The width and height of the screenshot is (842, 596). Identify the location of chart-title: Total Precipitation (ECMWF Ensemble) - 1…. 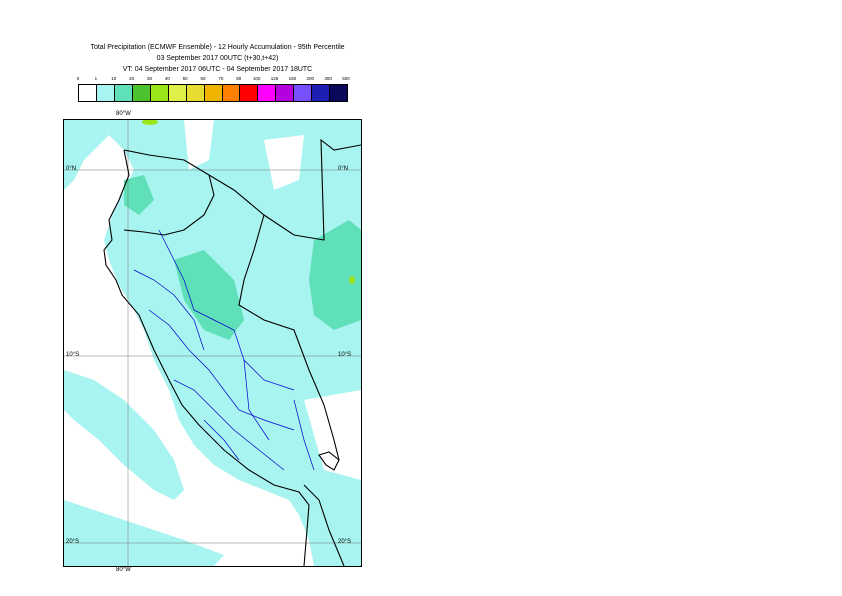
(217, 47).